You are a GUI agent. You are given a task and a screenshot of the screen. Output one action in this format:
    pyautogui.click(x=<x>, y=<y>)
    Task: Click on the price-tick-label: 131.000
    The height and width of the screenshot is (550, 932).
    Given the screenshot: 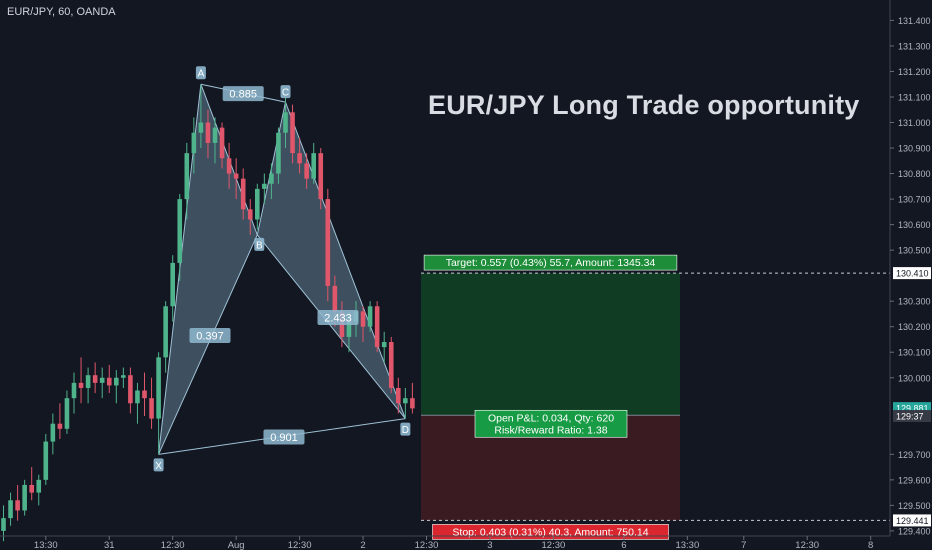 What is the action you would take?
    pyautogui.click(x=914, y=123)
    